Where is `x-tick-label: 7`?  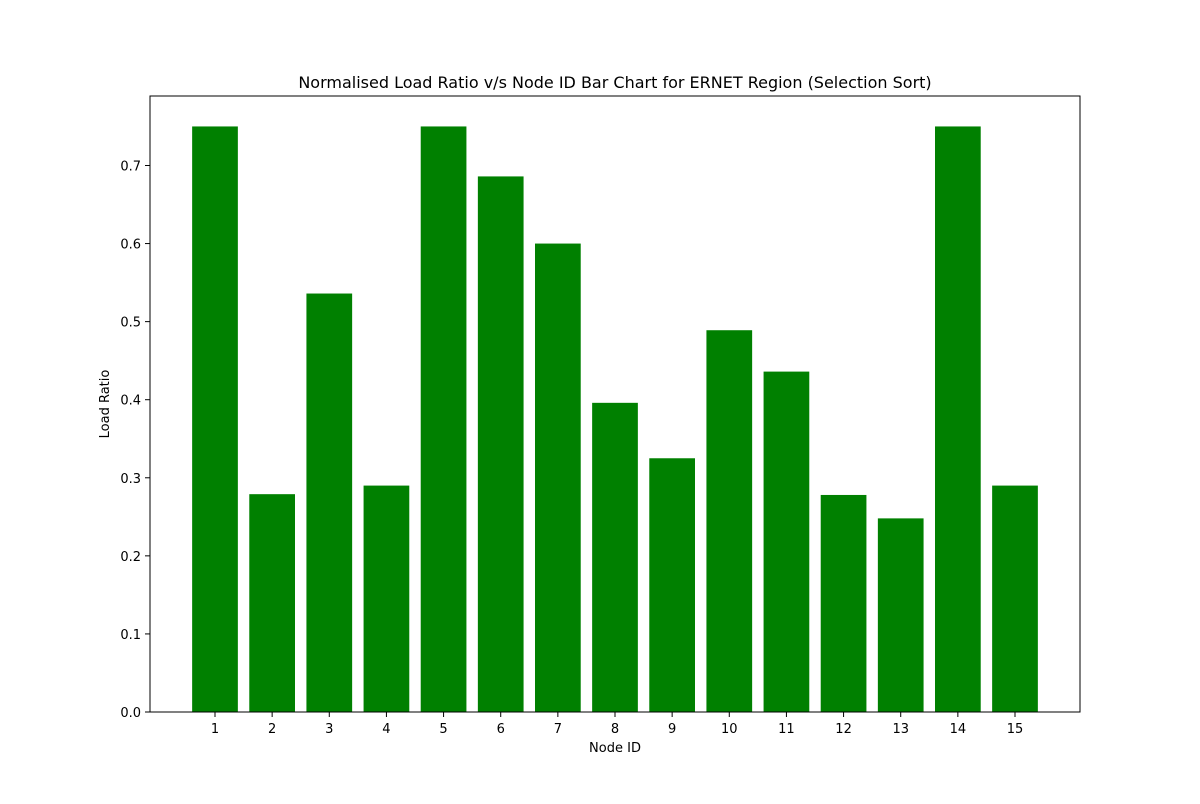 x-tick-label: 7 is located at coordinates (558, 729).